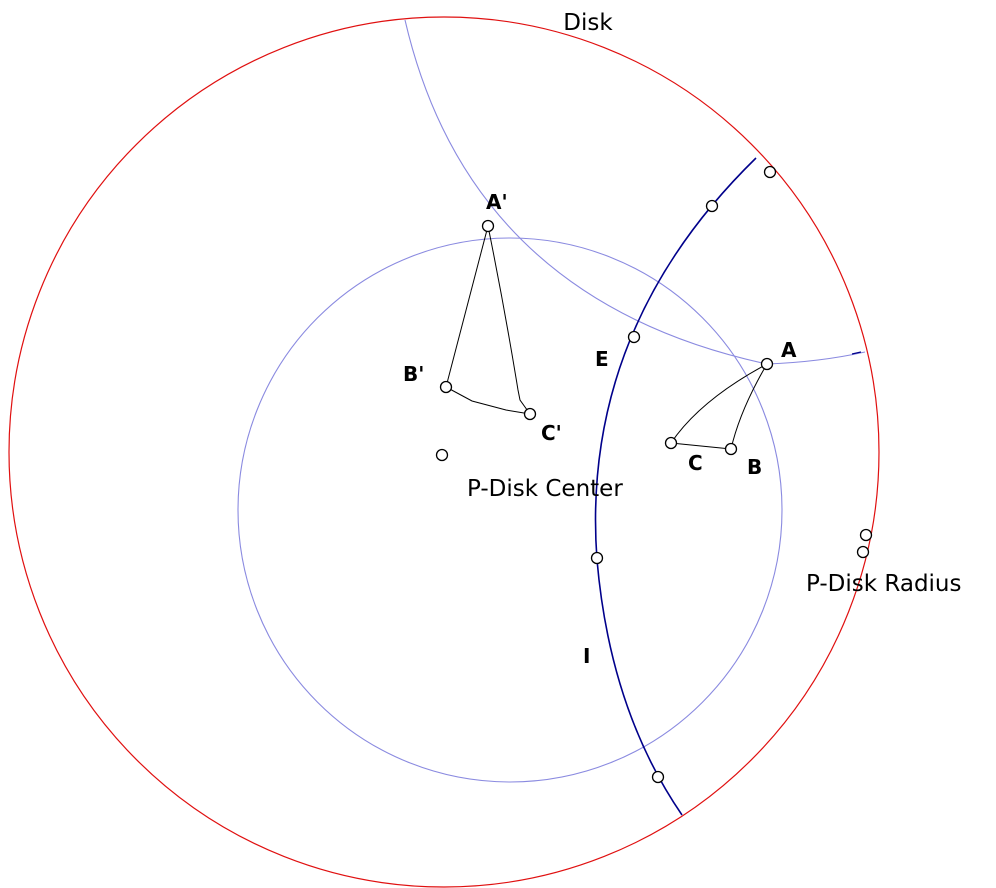 Image resolution: width=996 pixels, height=888 pixels. I want to click on triangle-abc-prime-edge-ab, so click(467, 306).